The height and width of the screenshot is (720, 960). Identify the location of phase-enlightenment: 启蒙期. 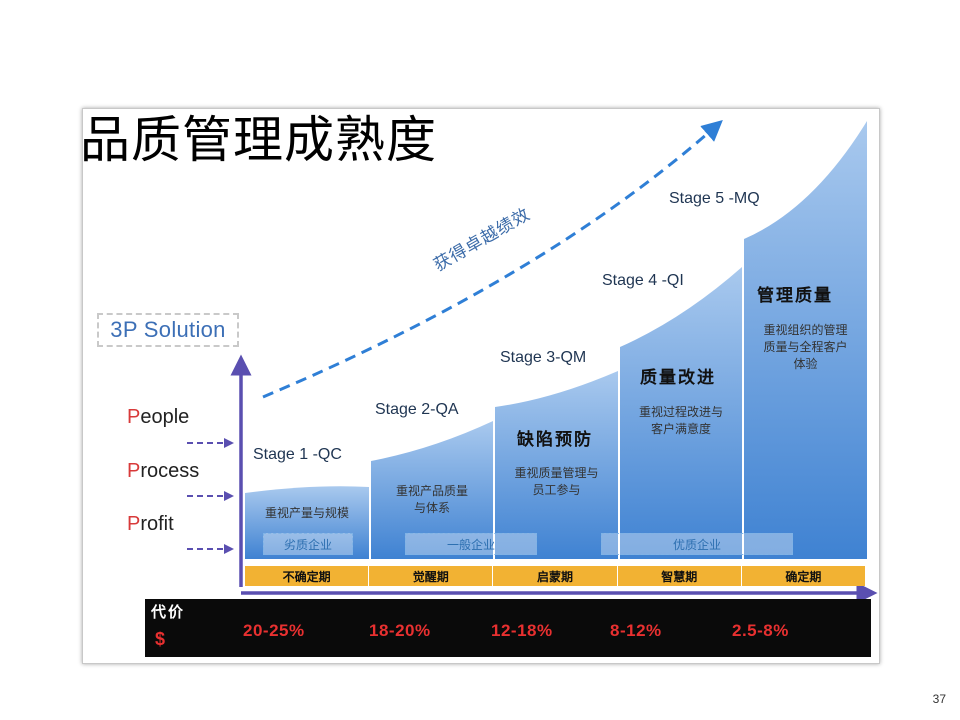
(555, 576).